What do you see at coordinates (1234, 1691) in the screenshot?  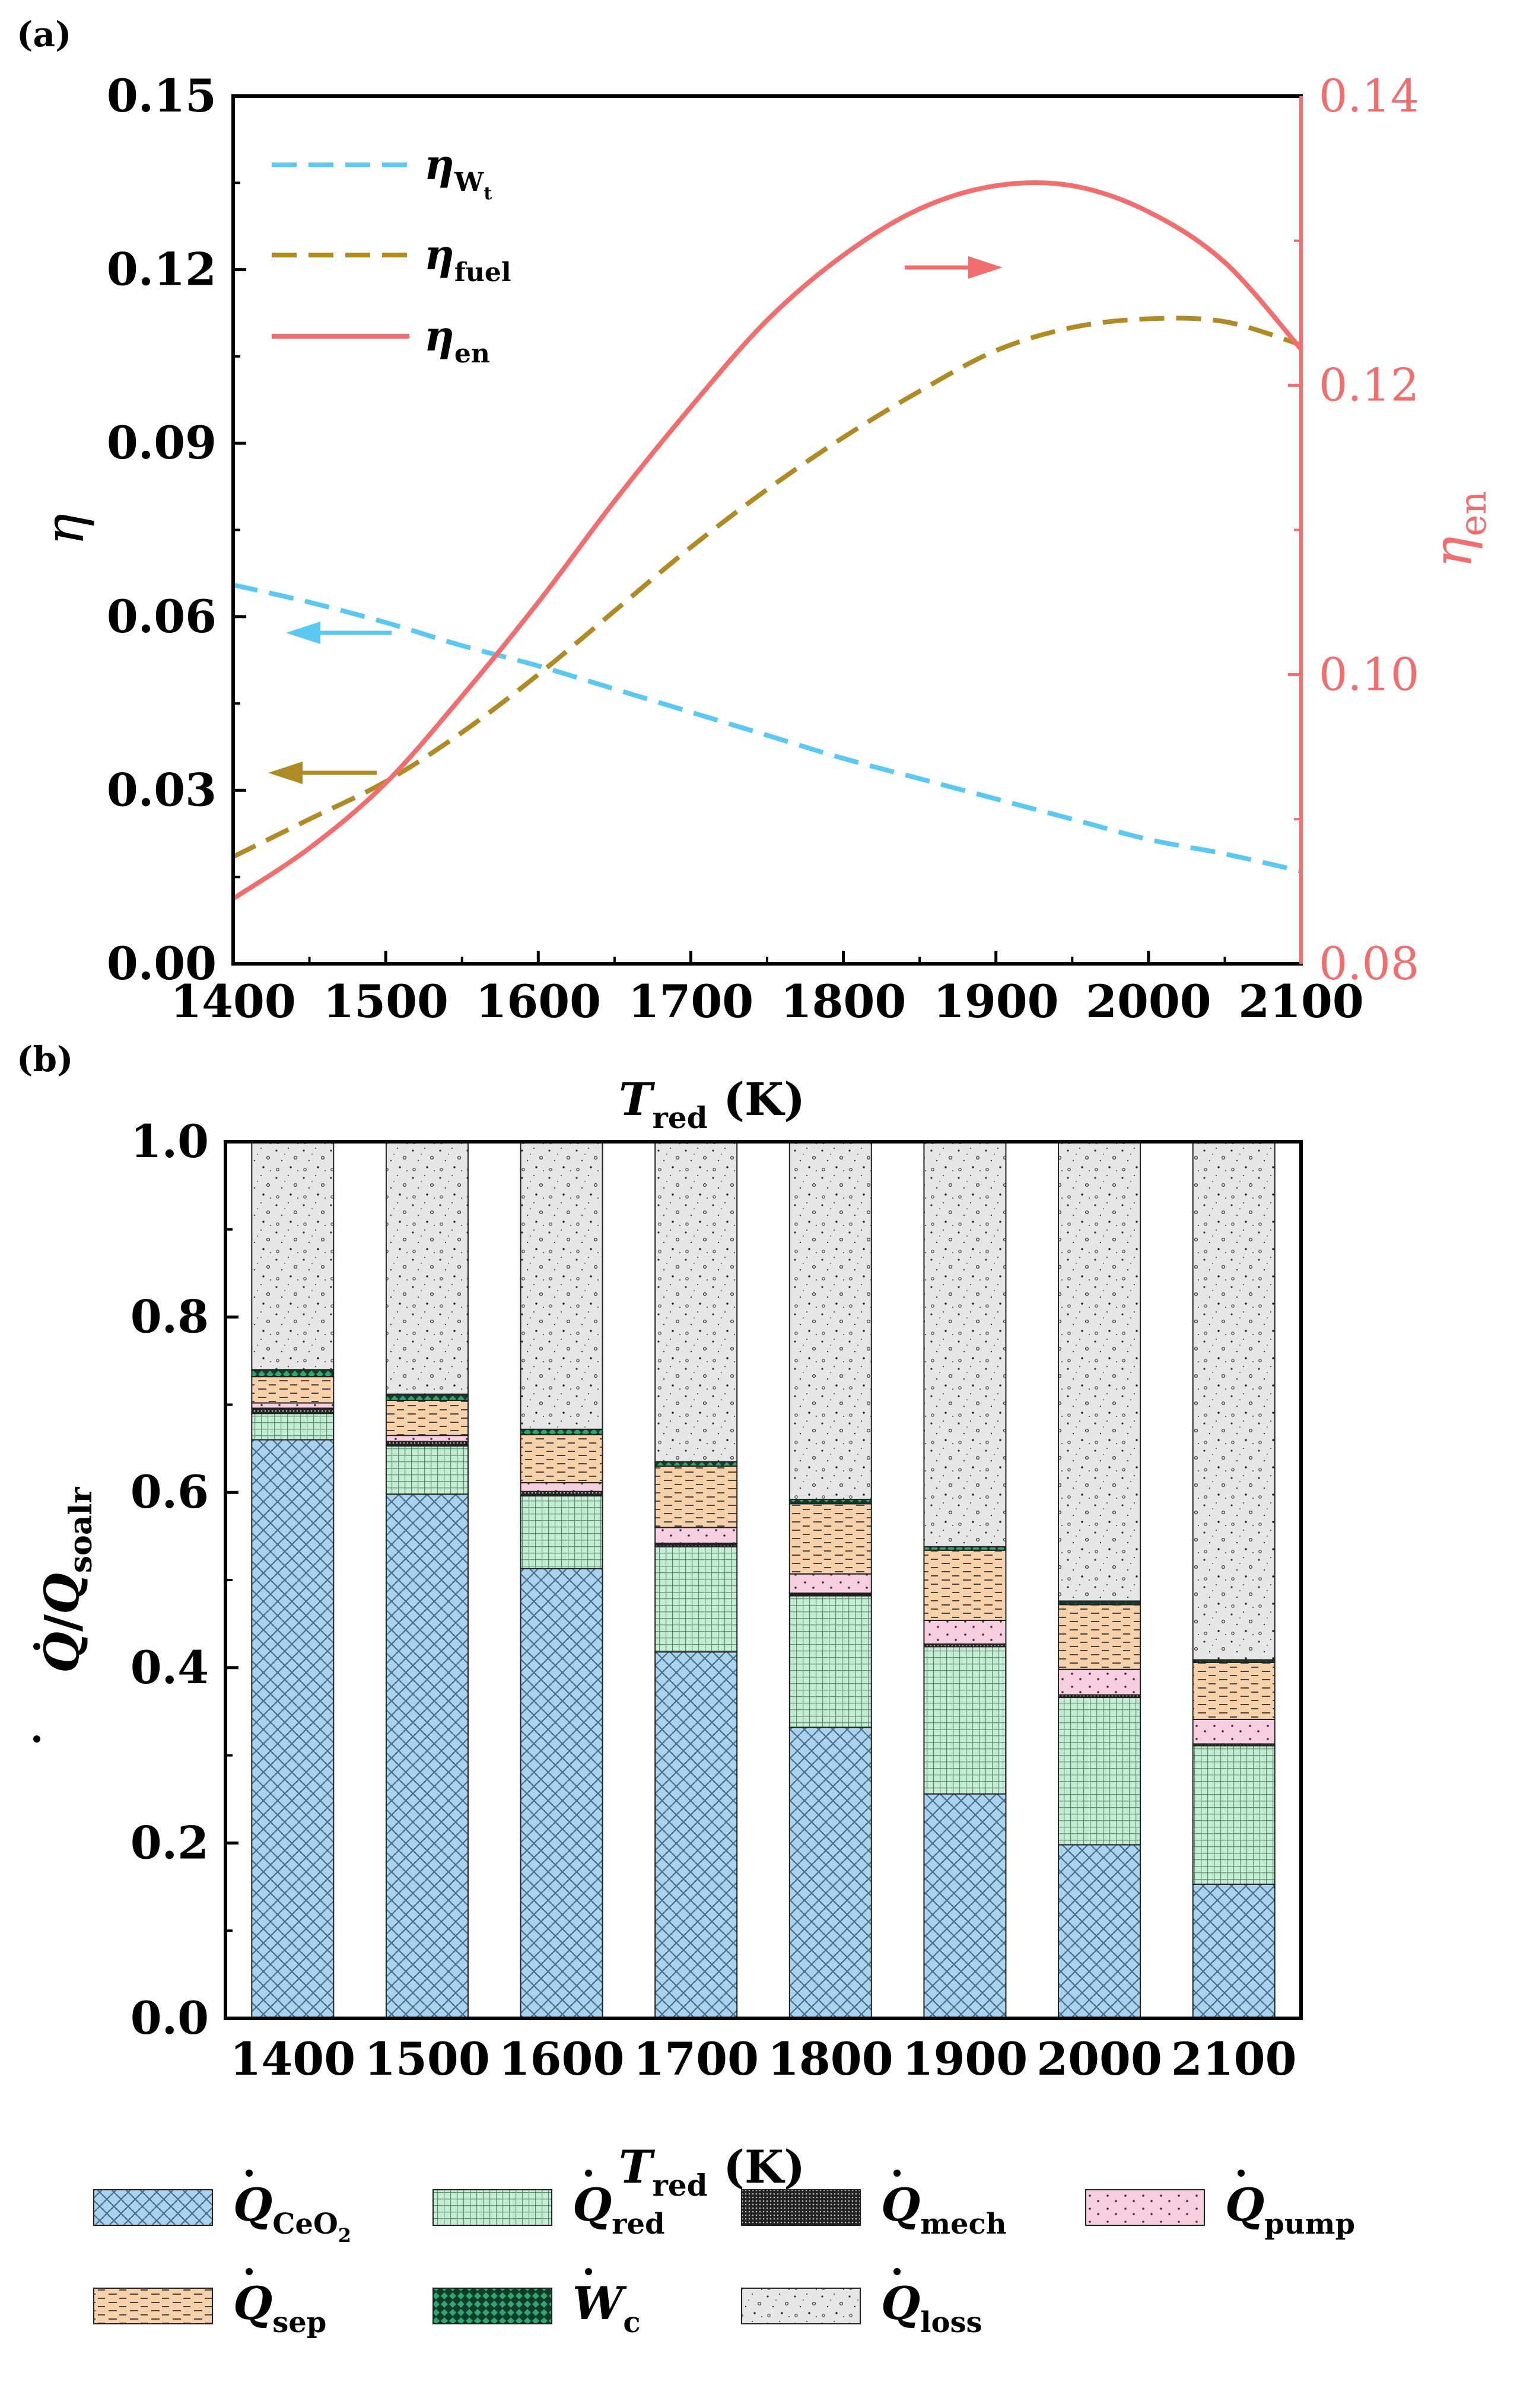 I see `bar-2100-sep` at bounding box center [1234, 1691].